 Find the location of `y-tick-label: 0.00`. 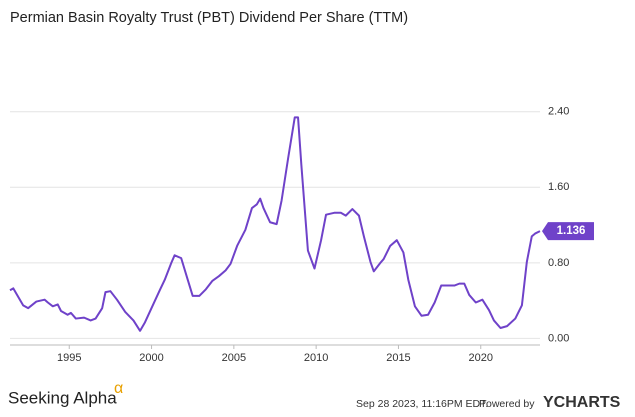

y-tick-label: 0.00 is located at coordinates (558, 338).